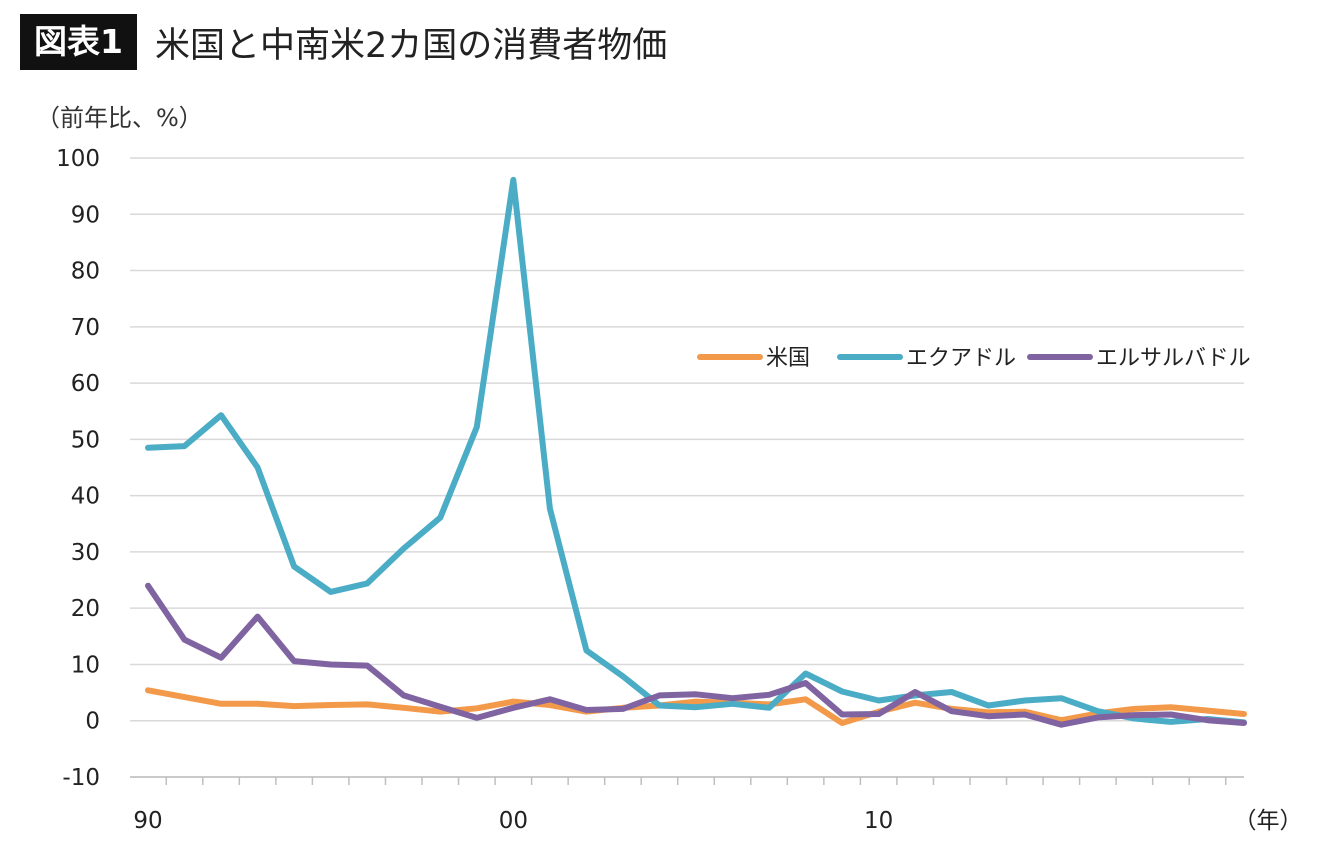 This screenshot has height=850, width=1340. Describe the element at coordinates (1173, 358) in the screenshot. I see `legend-label-3: エルサルバドル` at that location.